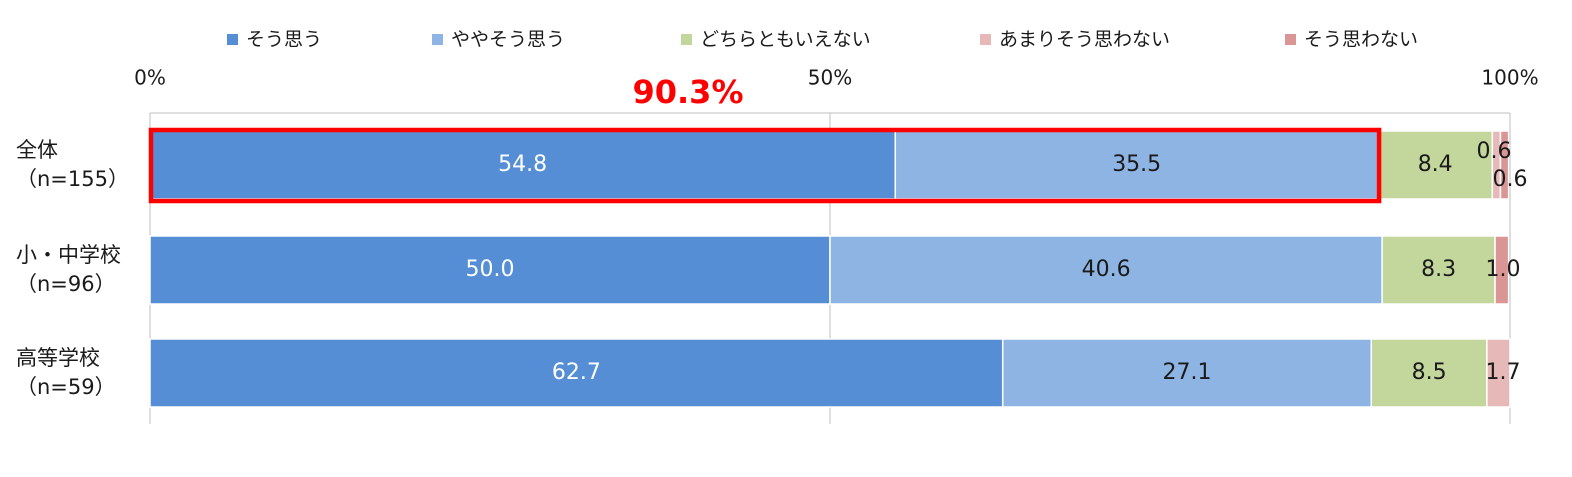  I want to click on x-tick-label-1: 0%, so click(150, 78).